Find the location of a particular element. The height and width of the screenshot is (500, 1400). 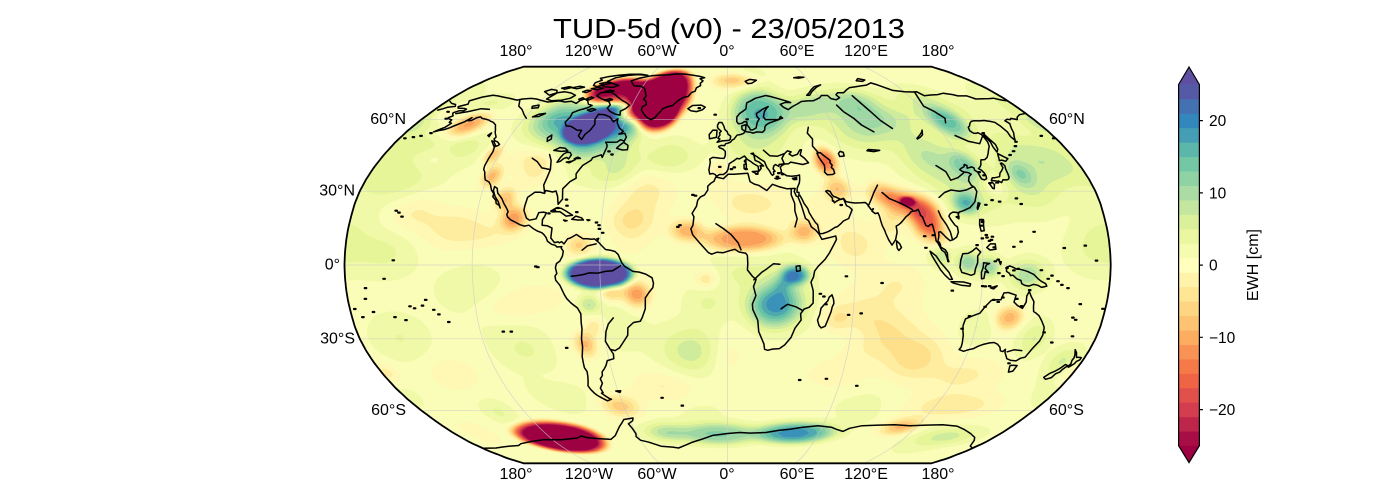

svg-text: TUD-5d (v0) - 23/05/2013 is located at coordinates (729, 28).